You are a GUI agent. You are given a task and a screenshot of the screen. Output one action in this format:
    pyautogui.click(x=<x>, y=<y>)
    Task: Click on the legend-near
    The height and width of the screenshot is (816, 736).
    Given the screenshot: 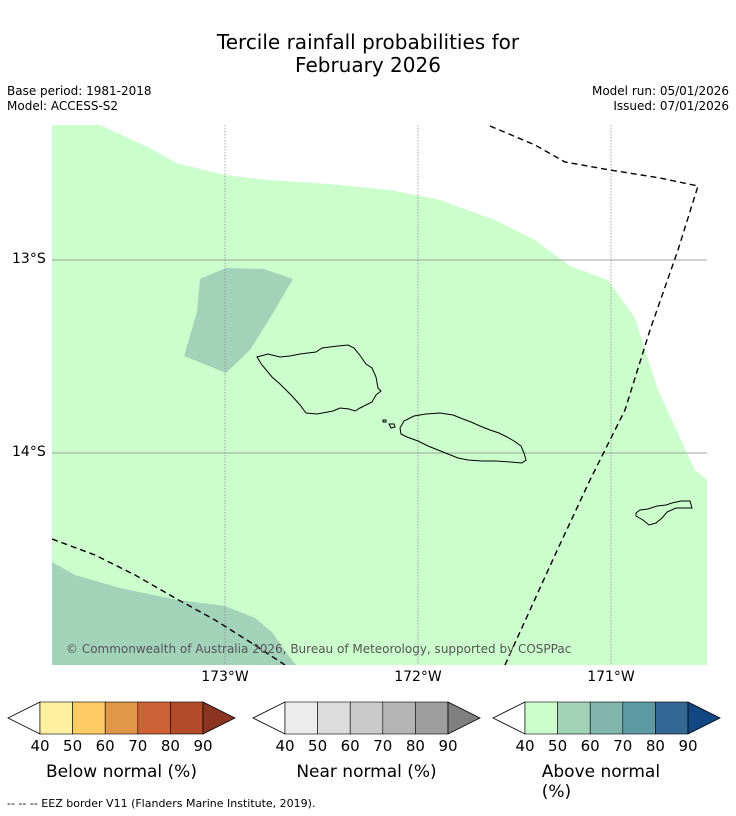 What is the action you would take?
    pyautogui.click(x=366, y=718)
    